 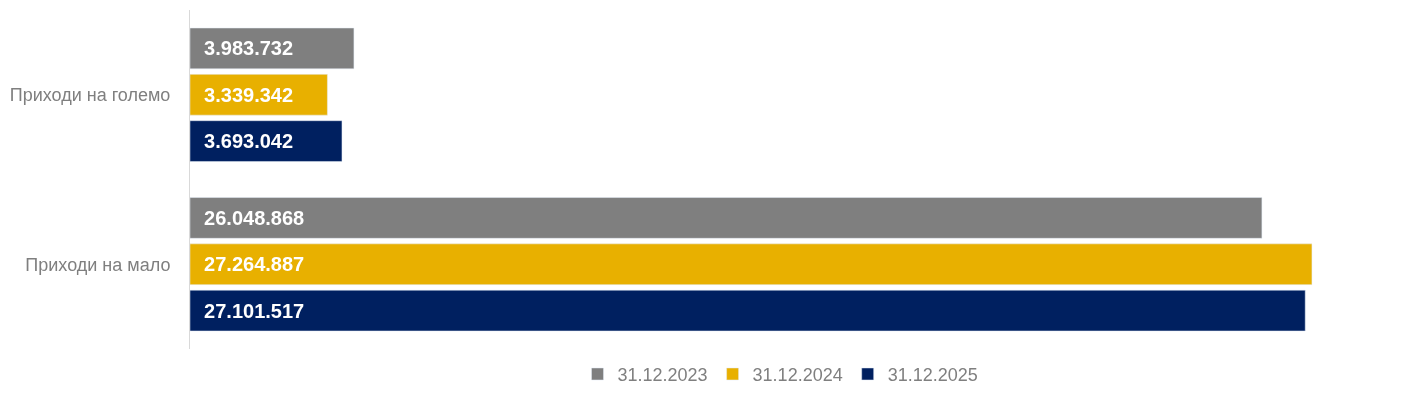 I want to click on data-label: 27.264.887, so click(x=249, y=264).